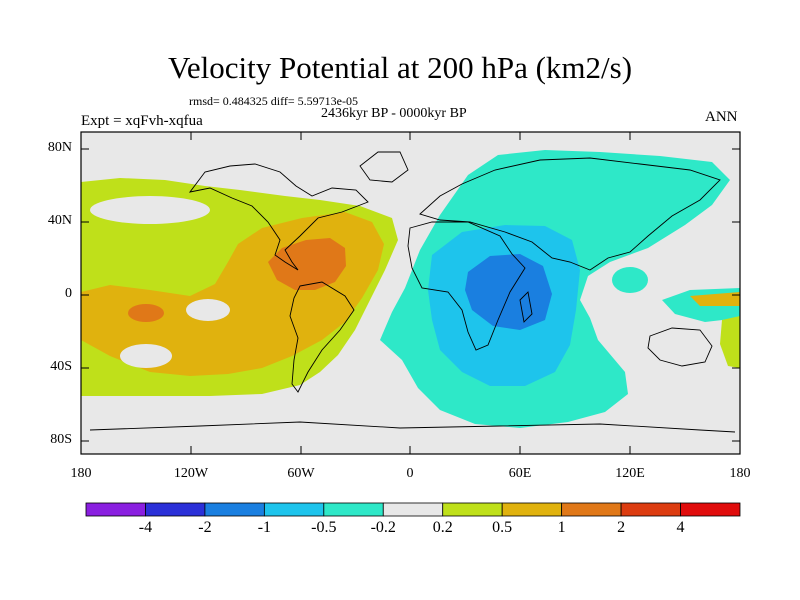  Describe the element at coordinates (59, 220) in the screenshot. I see `y-label-40n: 40N` at that location.